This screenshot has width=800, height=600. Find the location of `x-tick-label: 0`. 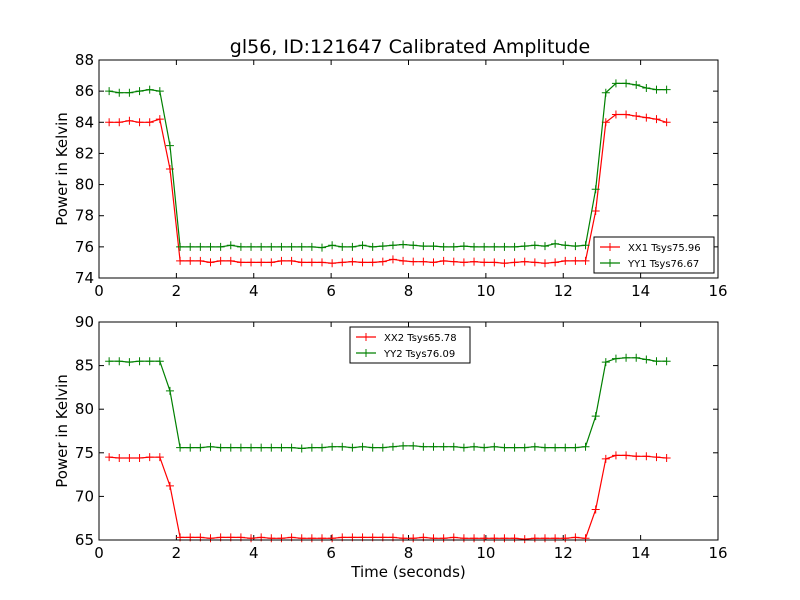

x-tick-label: 0 is located at coordinates (99, 291).